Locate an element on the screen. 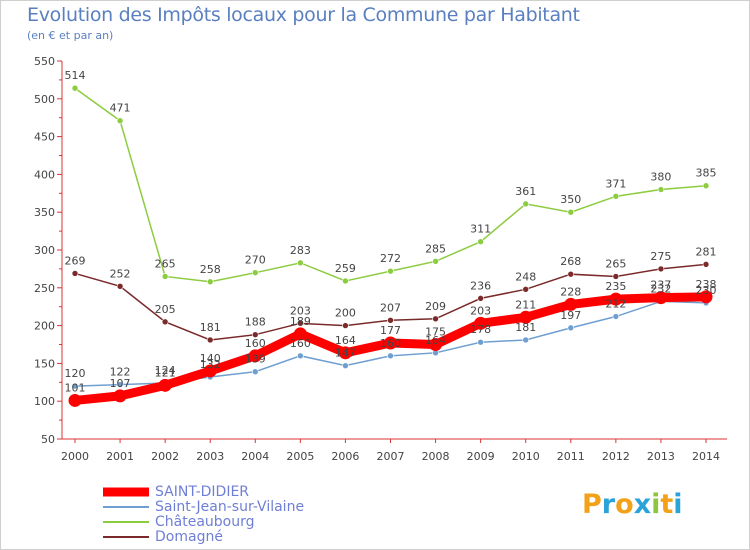  legend-item-chateaubourg: Châteaubourg is located at coordinates (203, 522).